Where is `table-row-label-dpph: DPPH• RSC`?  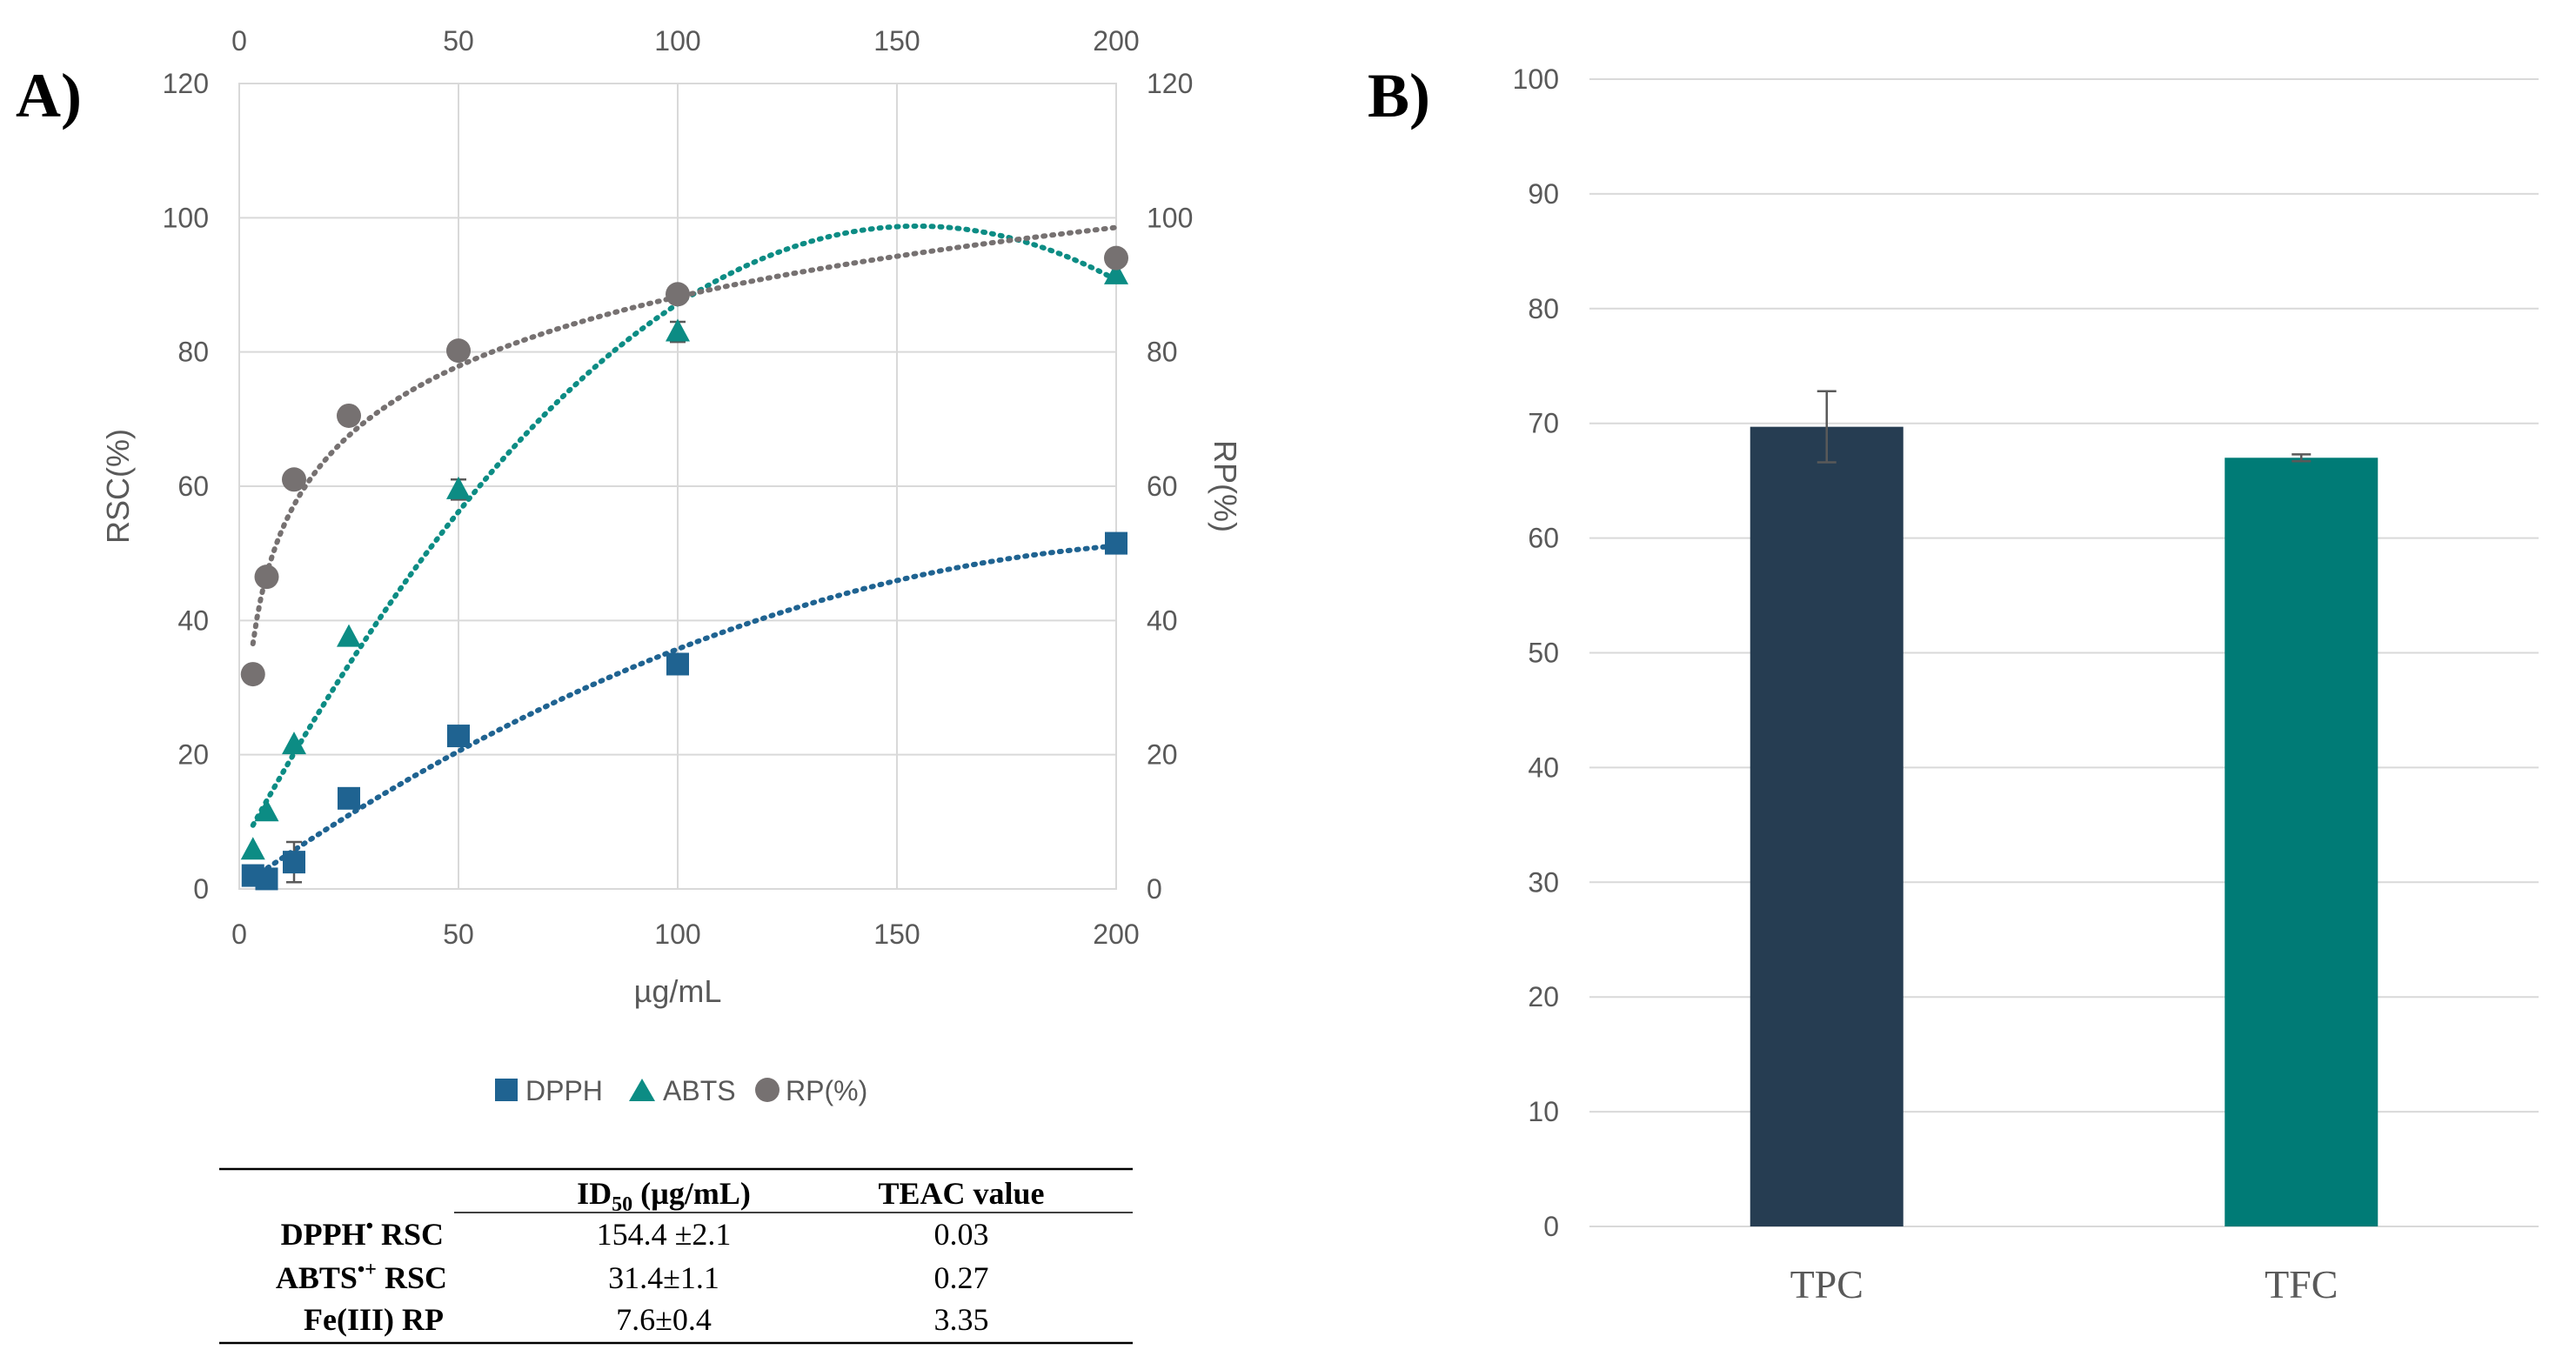 table-row-label-dpph: DPPH• RSC is located at coordinates (362, 1233).